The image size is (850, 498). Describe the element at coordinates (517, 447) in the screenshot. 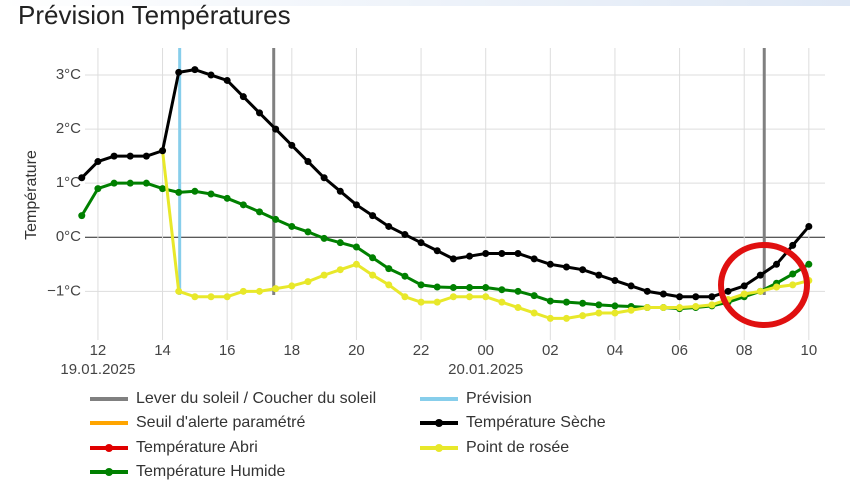

I see `legend-label: Point de rosée` at that location.